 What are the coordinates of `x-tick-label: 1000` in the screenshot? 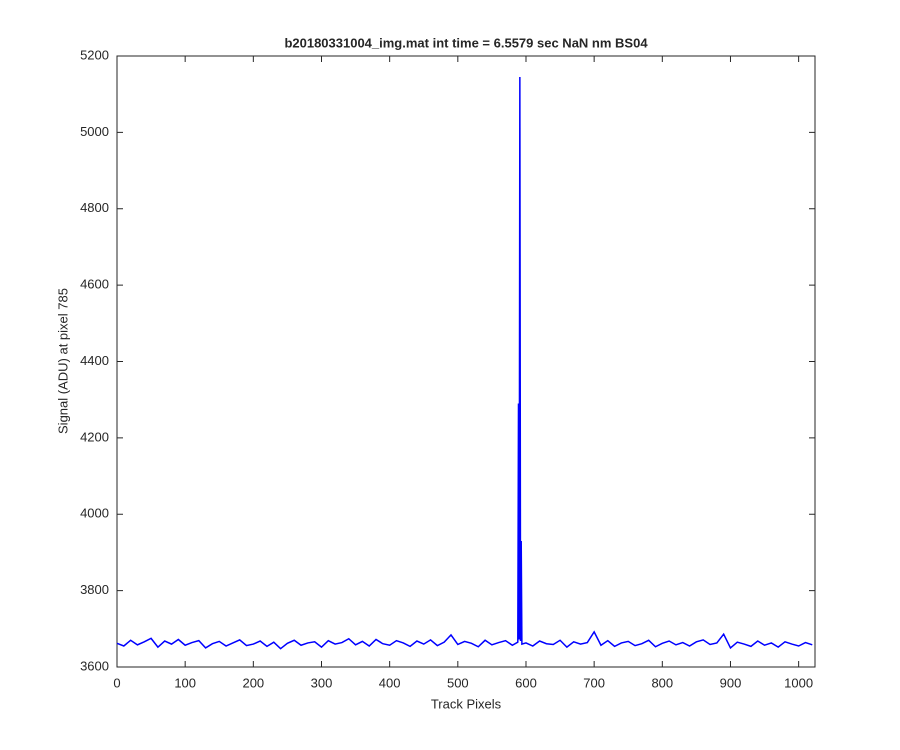 It's located at (798, 682).